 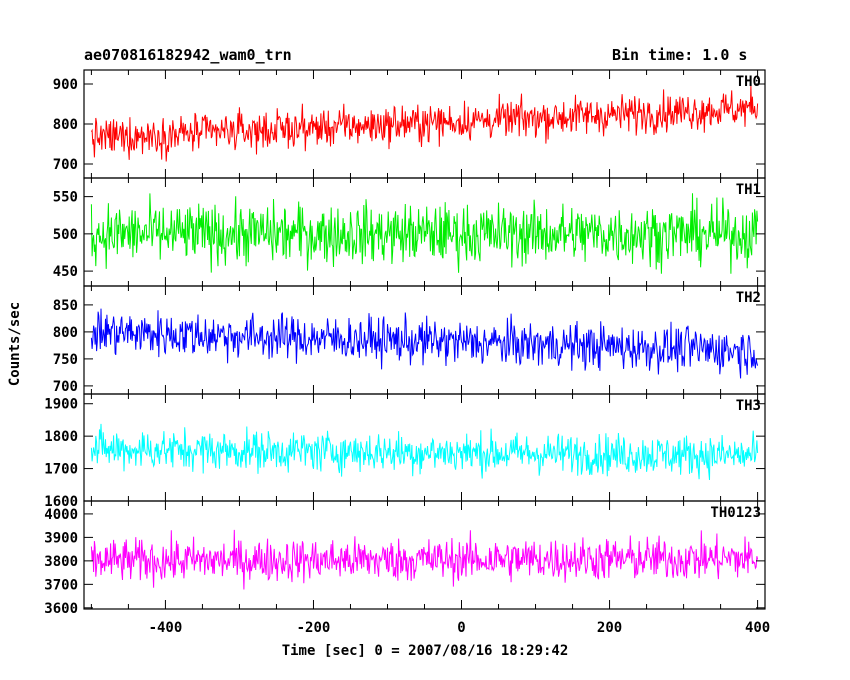 I want to click on panel-frame-th3, so click(x=424, y=447).